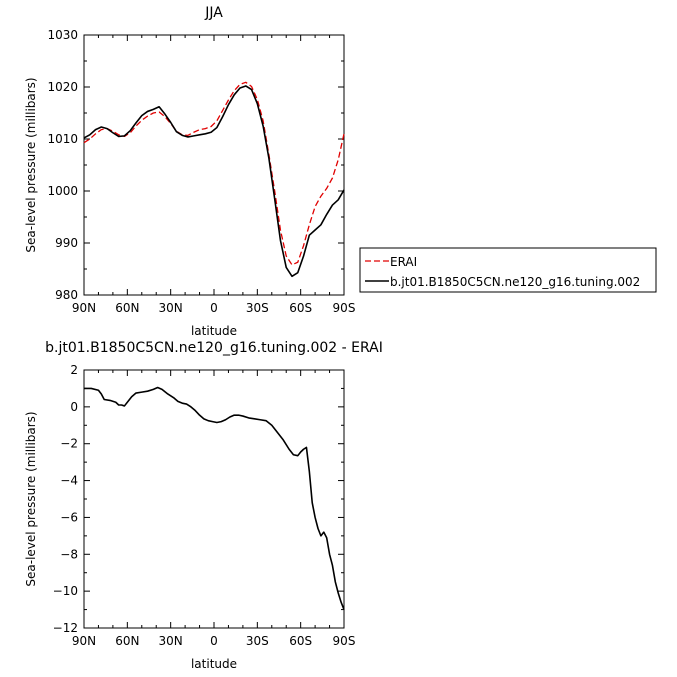 The image size is (677, 677). Describe the element at coordinates (300, 641) in the screenshot. I see `bottom-xtick-label: 60S` at that location.